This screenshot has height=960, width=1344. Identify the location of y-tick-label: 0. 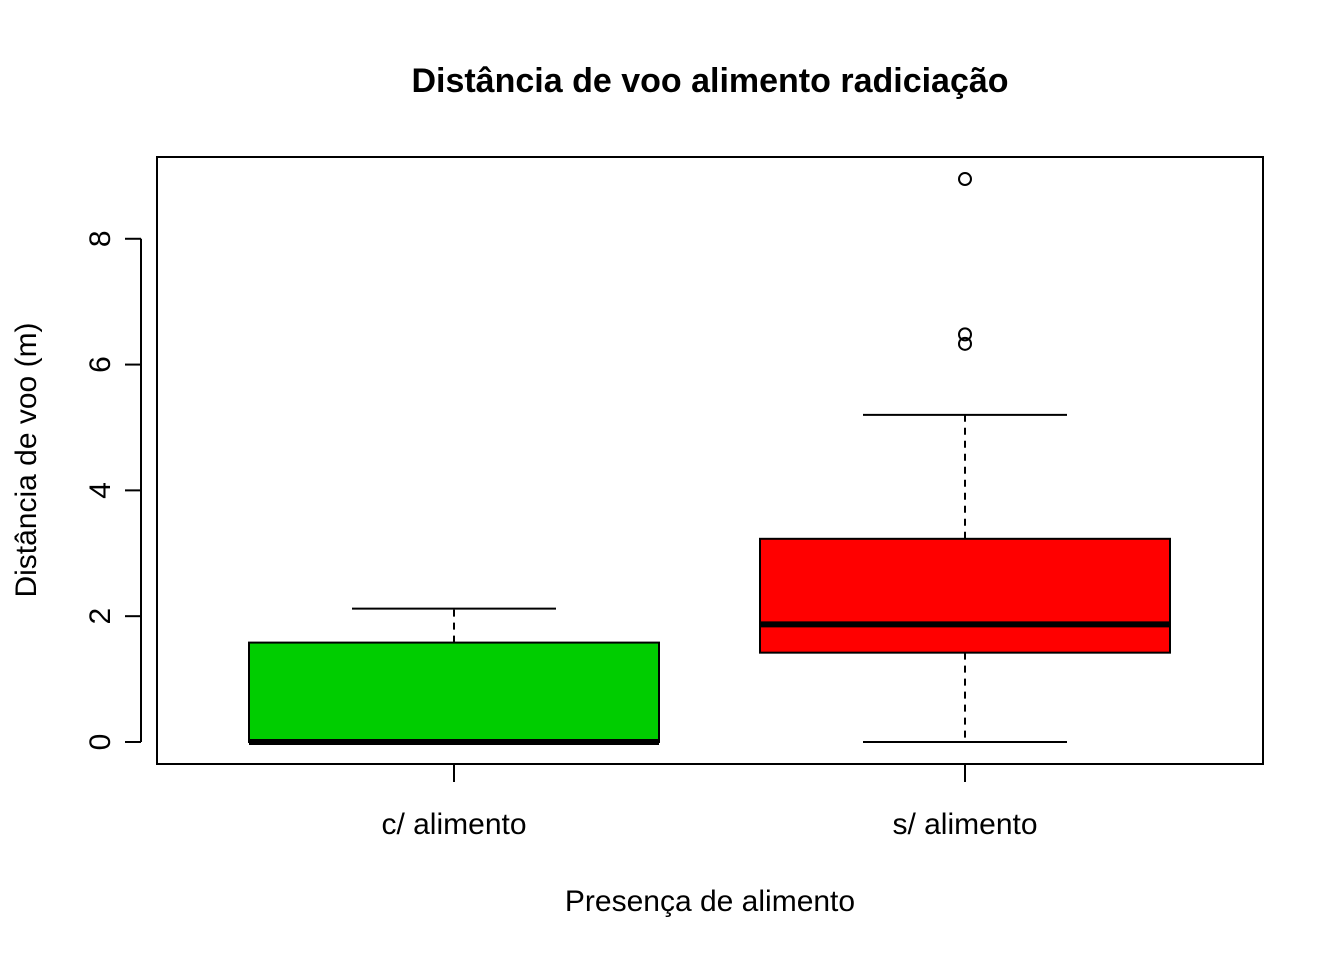
(100, 742).